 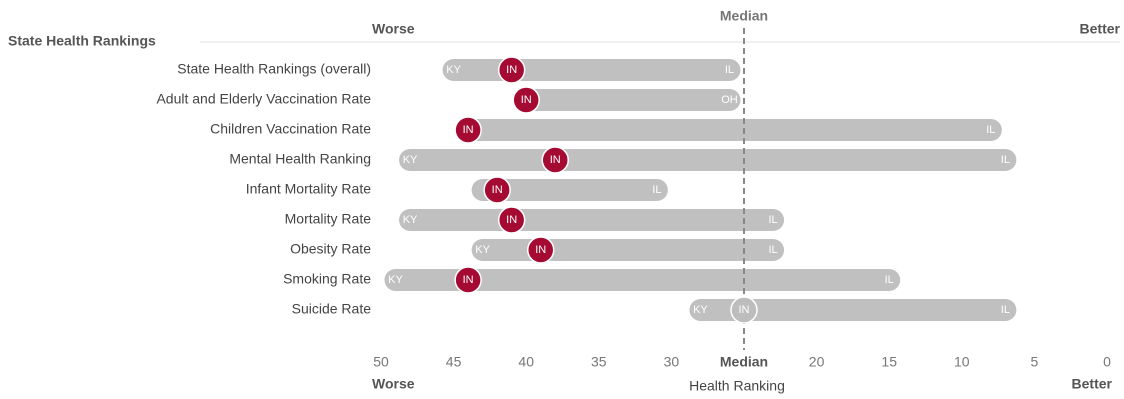 What do you see at coordinates (82, 41) in the screenshot?
I see `chart-title: State Health Rankings` at bounding box center [82, 41].